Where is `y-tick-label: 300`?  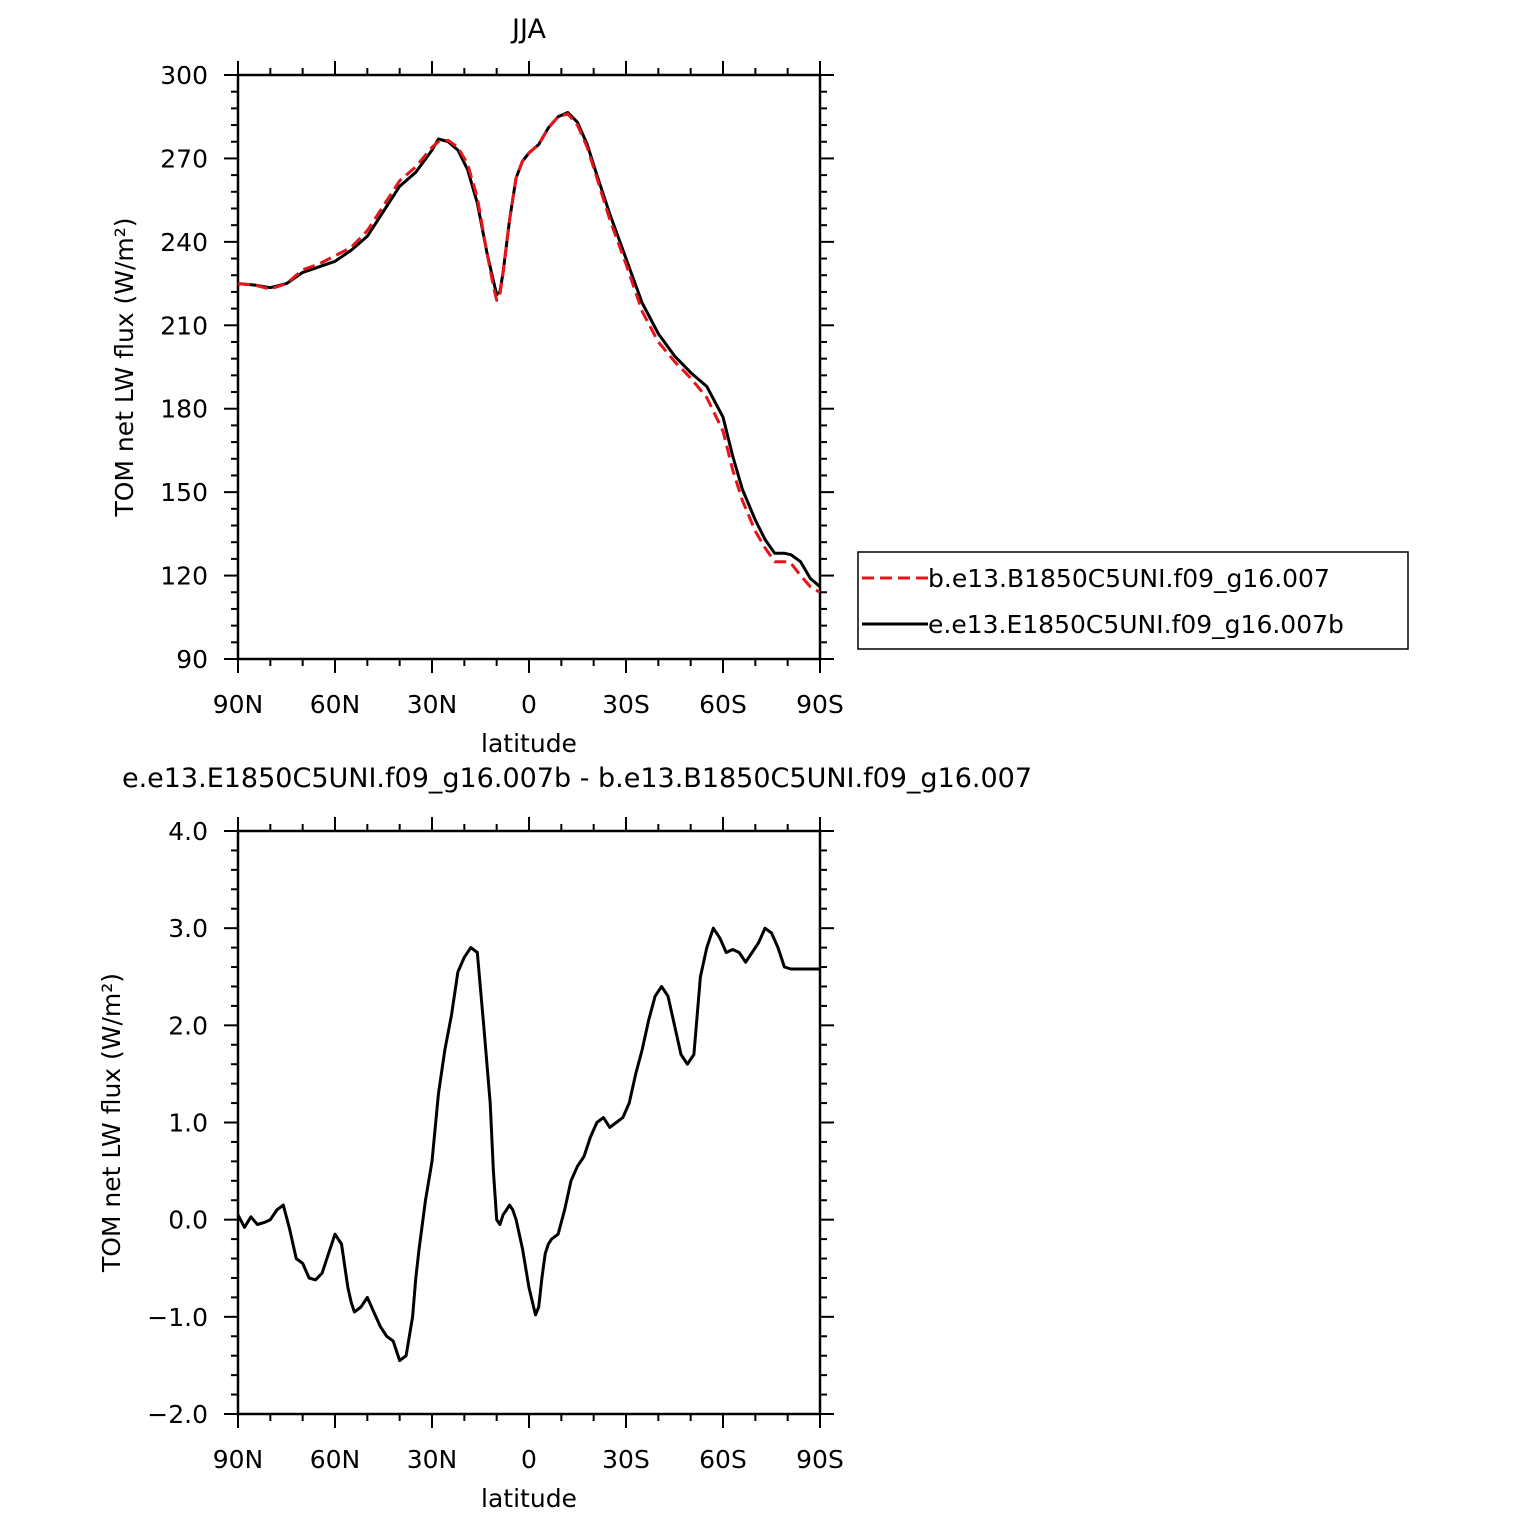
y-tick-label: 300 is located at coordinates (184, 75).